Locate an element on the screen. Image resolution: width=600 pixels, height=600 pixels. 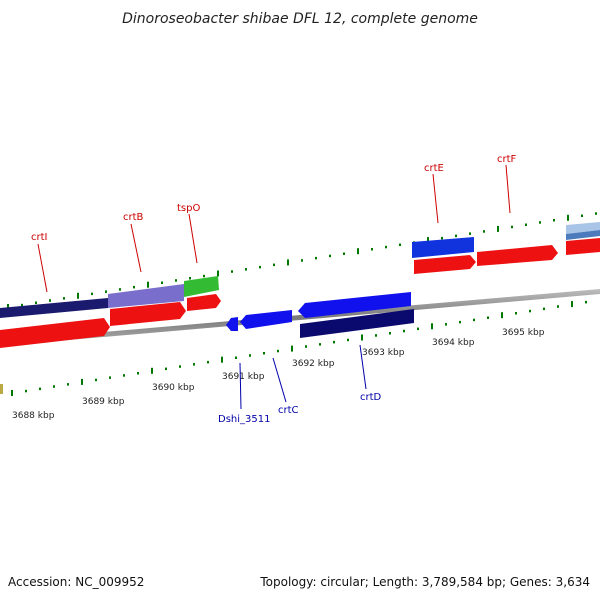
gene-arrow-crtI is located at coordinates (55, 333).